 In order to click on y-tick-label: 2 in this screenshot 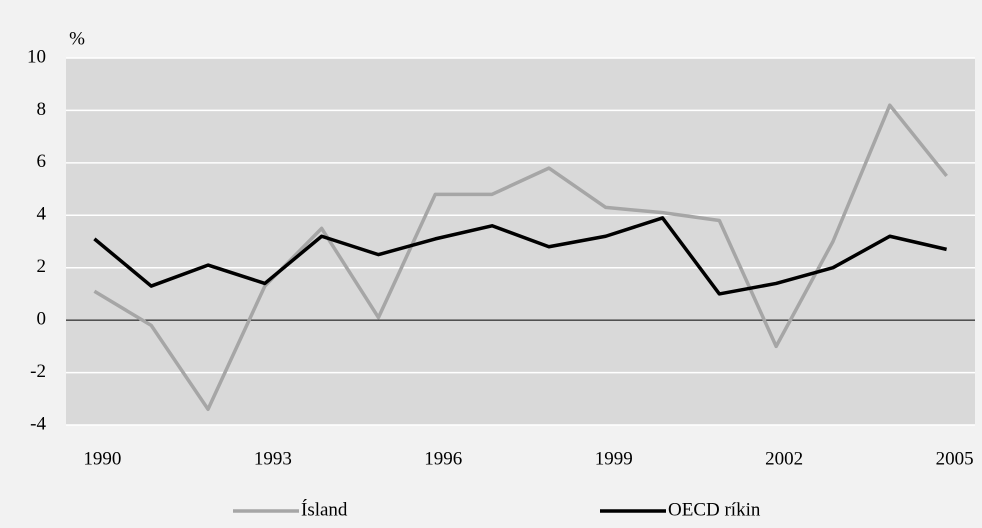, I will do `click(42, 266)`.